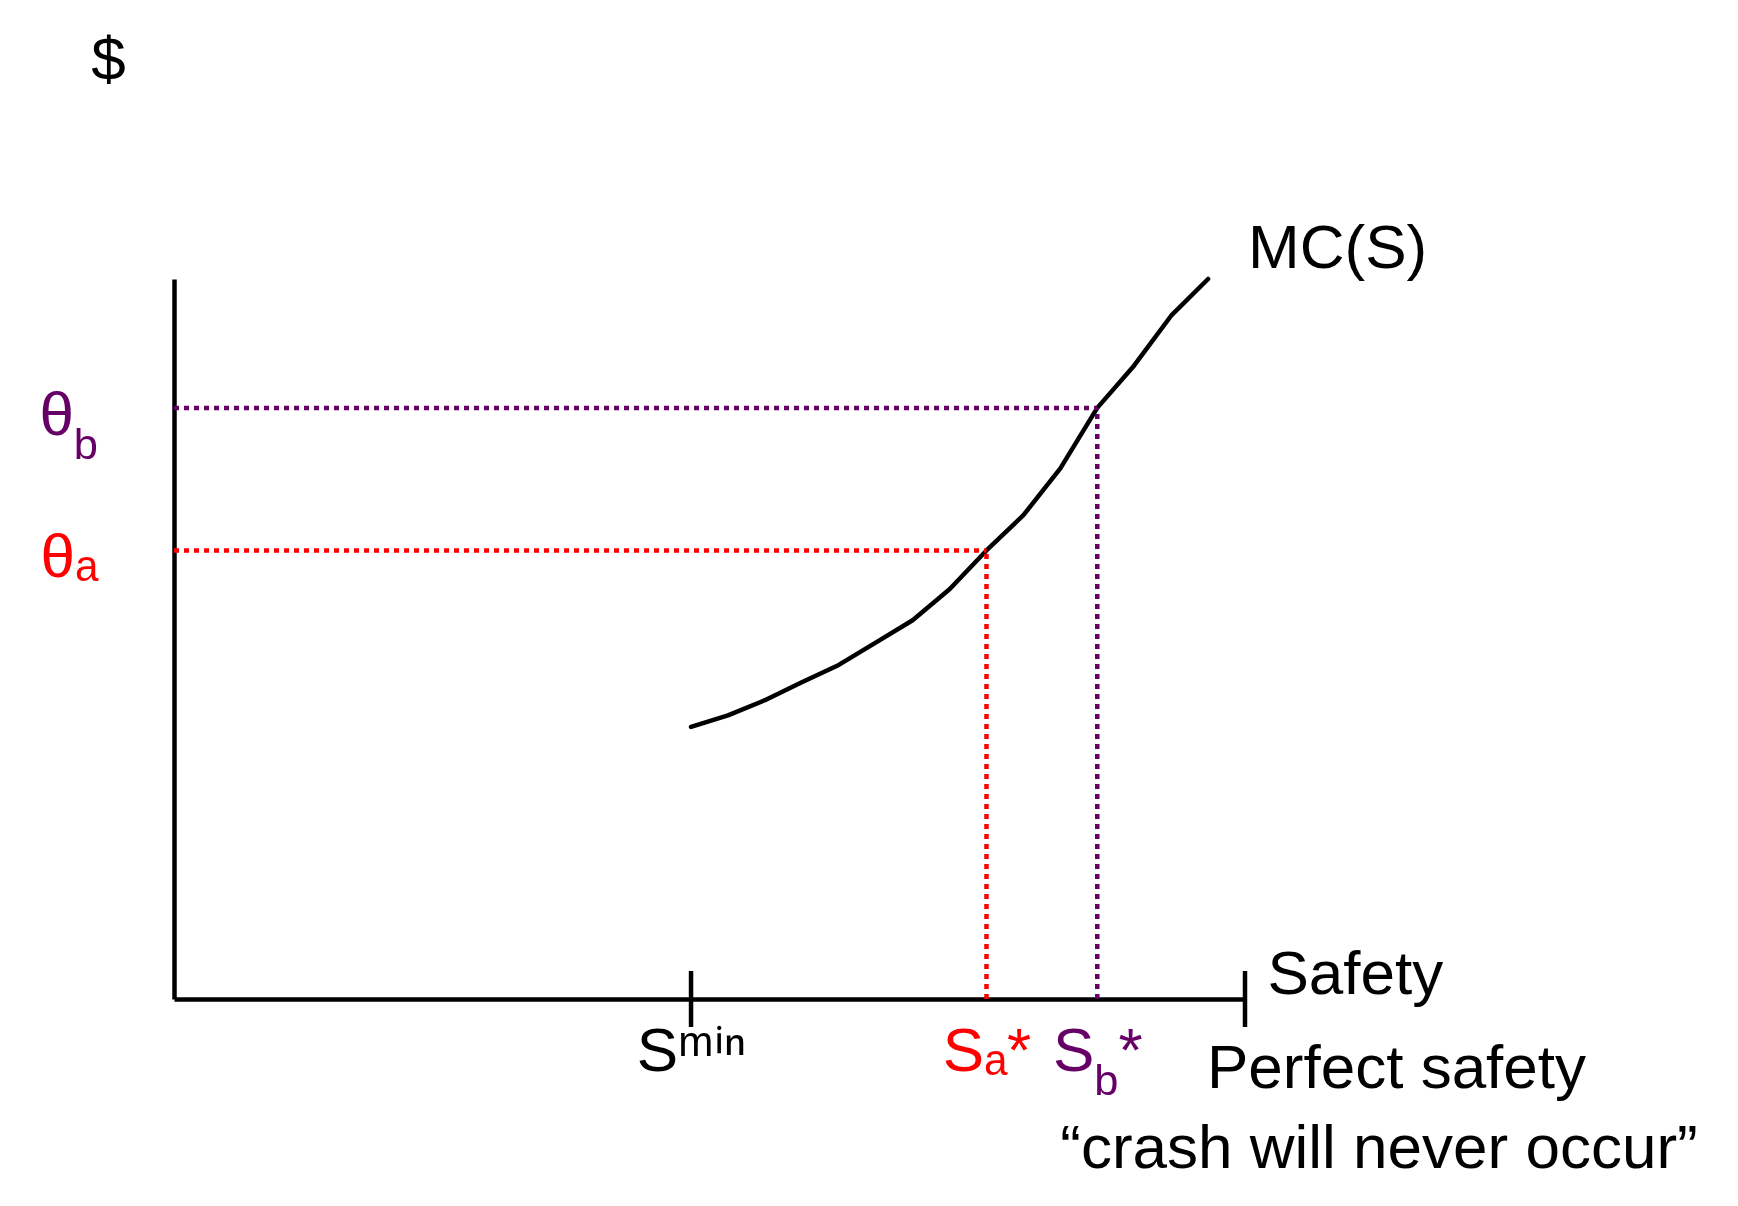 This screenshot has height=1206, width=1738. What do you see at coordinates (1397, 1066) in the screenshot?
I see `text: Perfect safety` at bounding box center [1397, 1066].